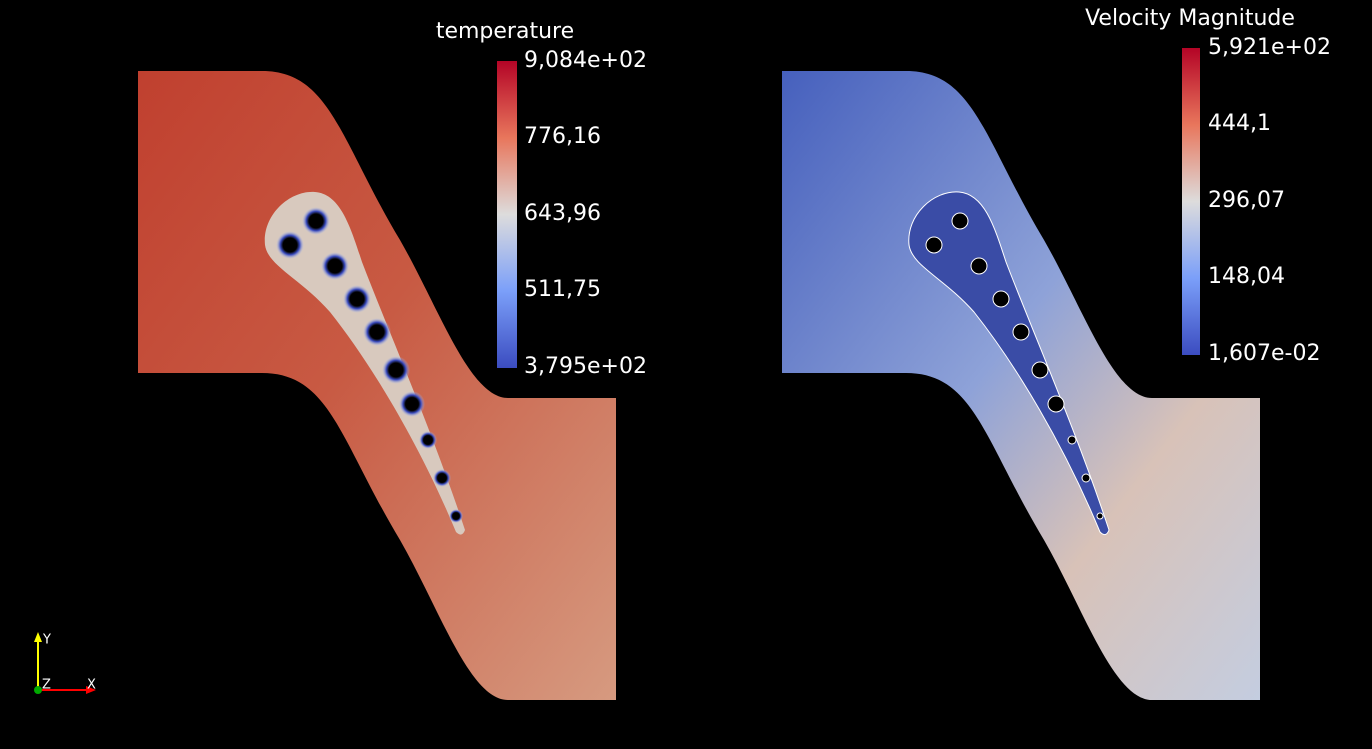 The height and width of the screenshot is (749, 1372). I want to click on y-arrow, so click(38, 637).